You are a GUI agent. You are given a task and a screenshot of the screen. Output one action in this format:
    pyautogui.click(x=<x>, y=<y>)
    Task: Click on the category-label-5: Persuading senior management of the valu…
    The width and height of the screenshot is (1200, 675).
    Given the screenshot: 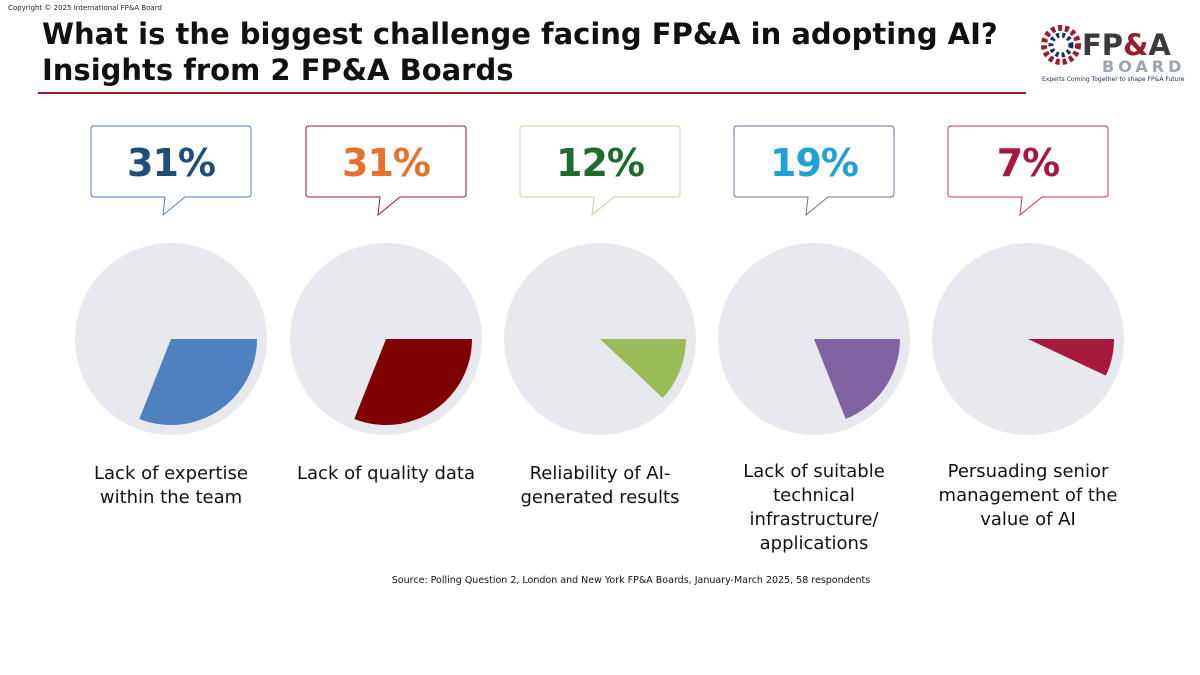 What is the action you would take?
    pyautogui.click(x=1028, y=495)
    